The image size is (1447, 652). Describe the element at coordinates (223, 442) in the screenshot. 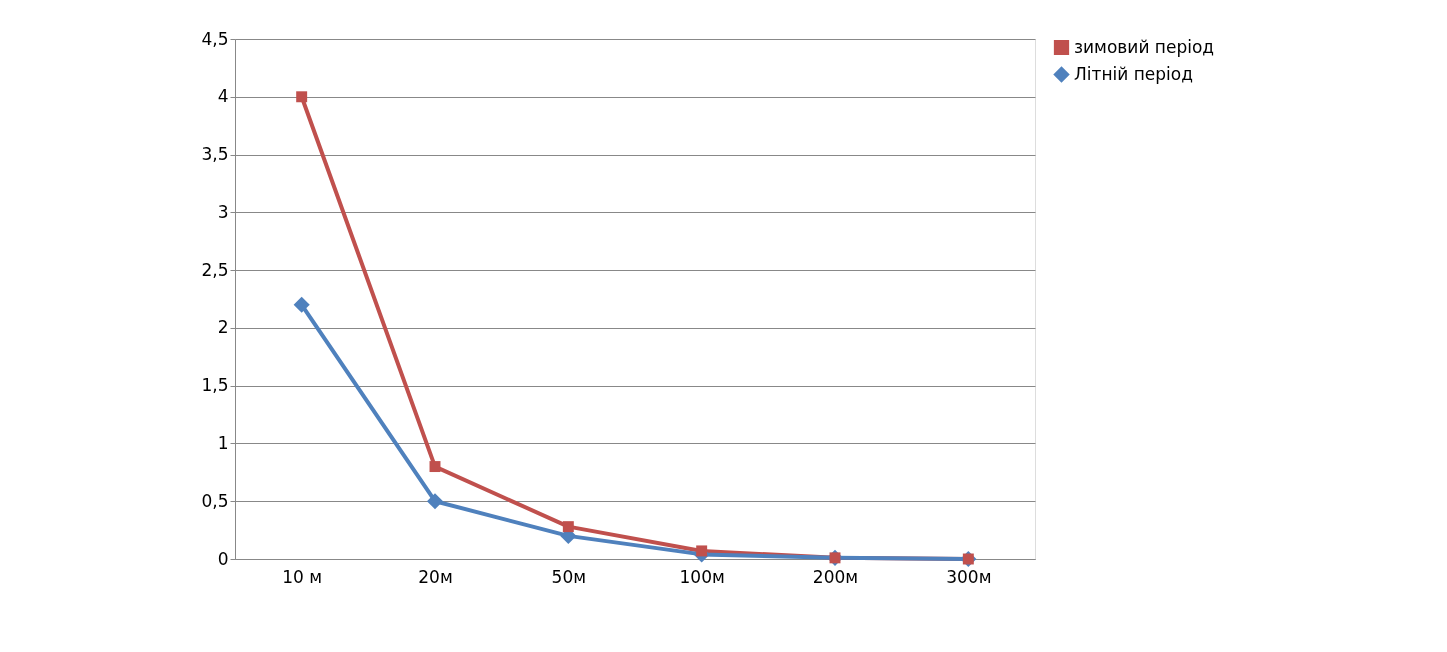

I see `y-tick-label: 1` at that location.